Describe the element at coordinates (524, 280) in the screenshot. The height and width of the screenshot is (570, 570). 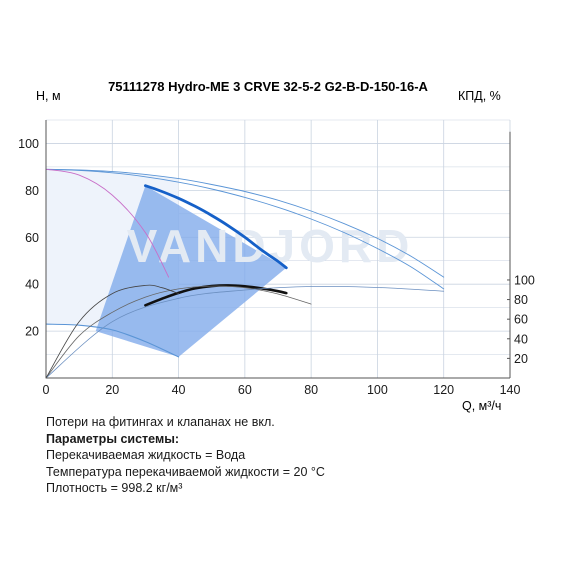
I see `y2-tick-label: 100` at that location.